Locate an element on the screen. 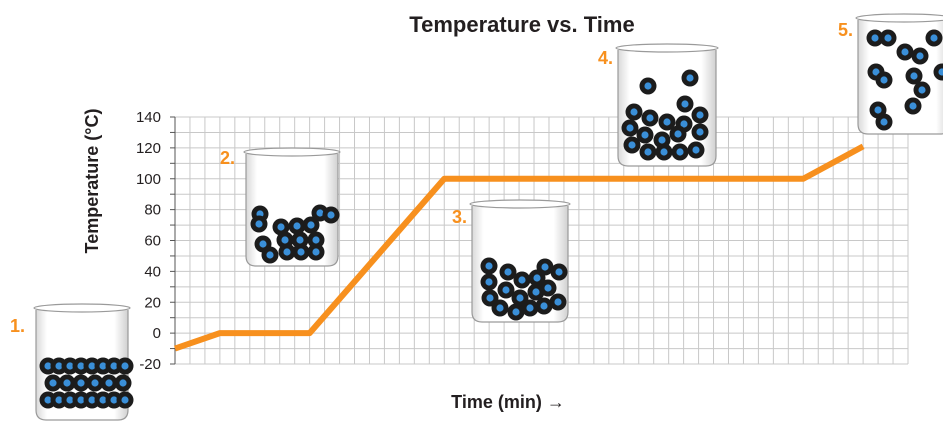 This screenshot has width=943, height=421. beaker-stage-3: 3. is located at coordinates (511, 261).